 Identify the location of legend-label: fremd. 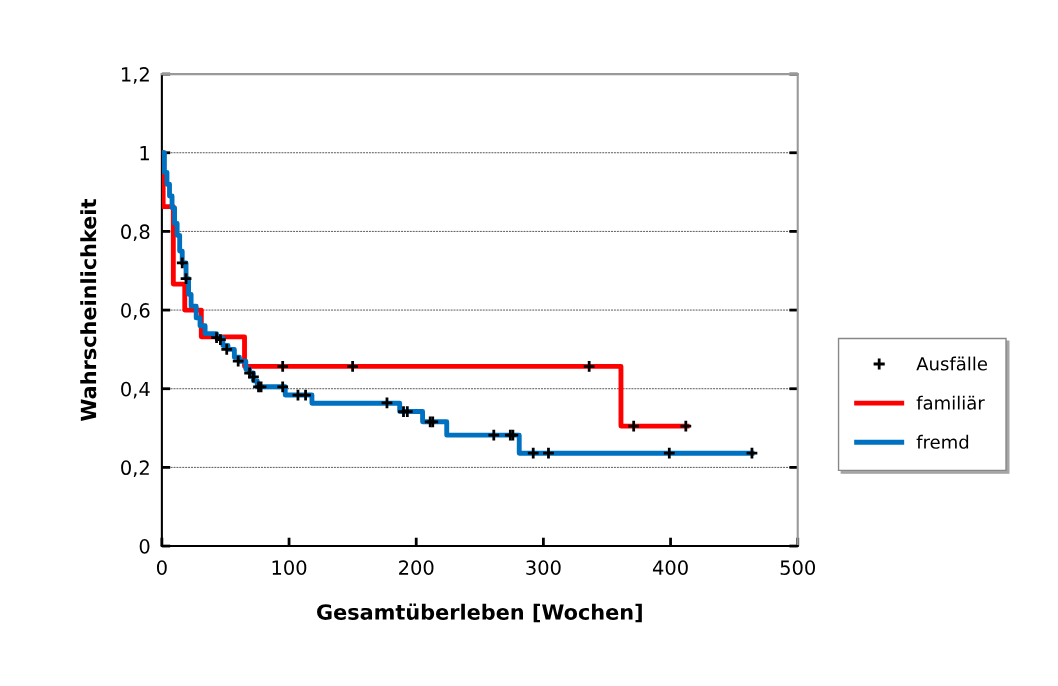
(942, 441).